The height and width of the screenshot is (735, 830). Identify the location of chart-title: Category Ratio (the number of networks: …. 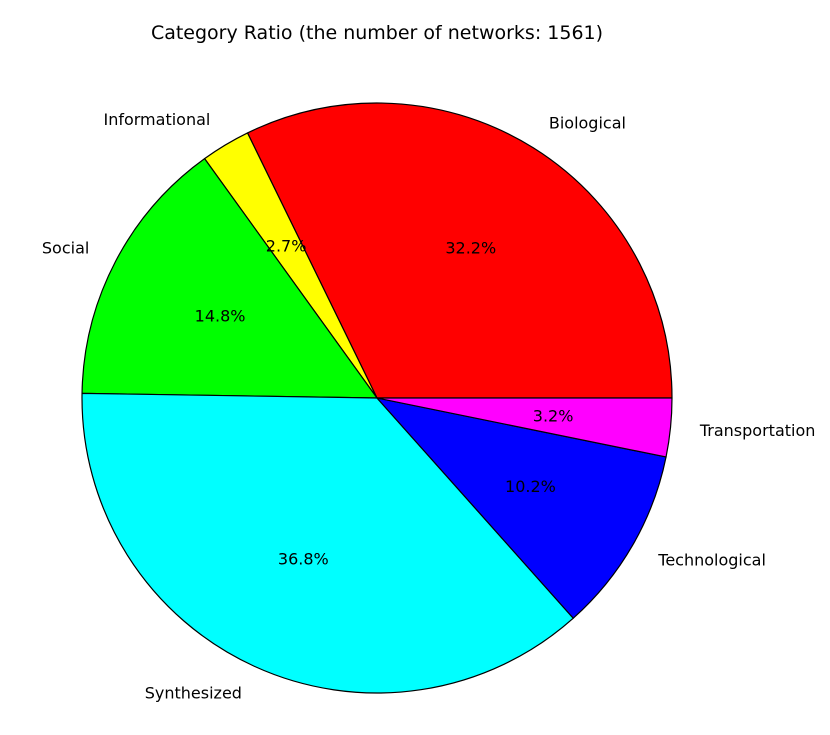
(377, 33).